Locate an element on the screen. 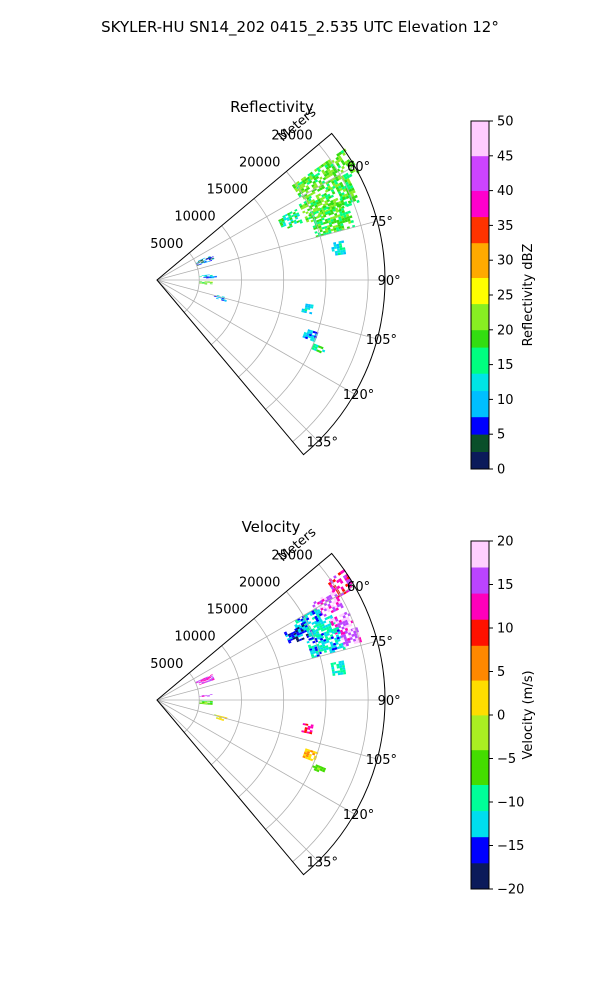 This screenshot has height=1000, width=600. reflectivity-colorbar-tick-label: 15 is located at coordinates (505, 365).